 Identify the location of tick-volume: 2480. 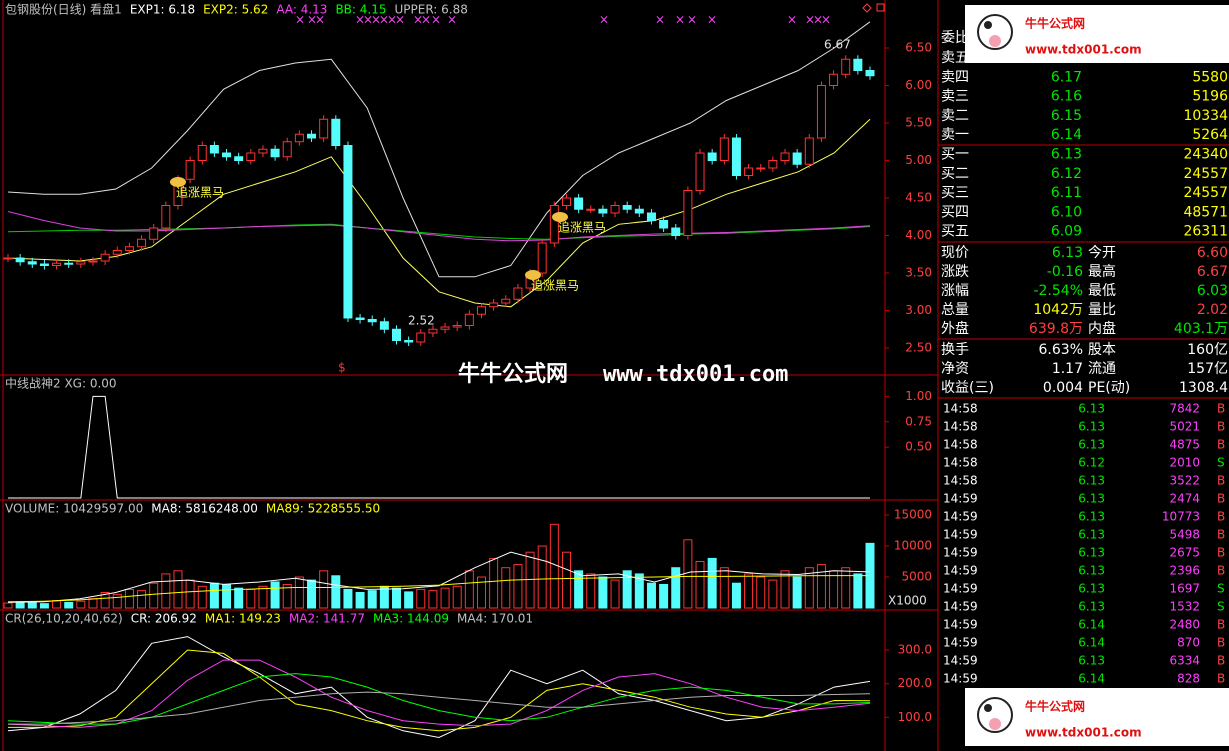
(1184, 625).